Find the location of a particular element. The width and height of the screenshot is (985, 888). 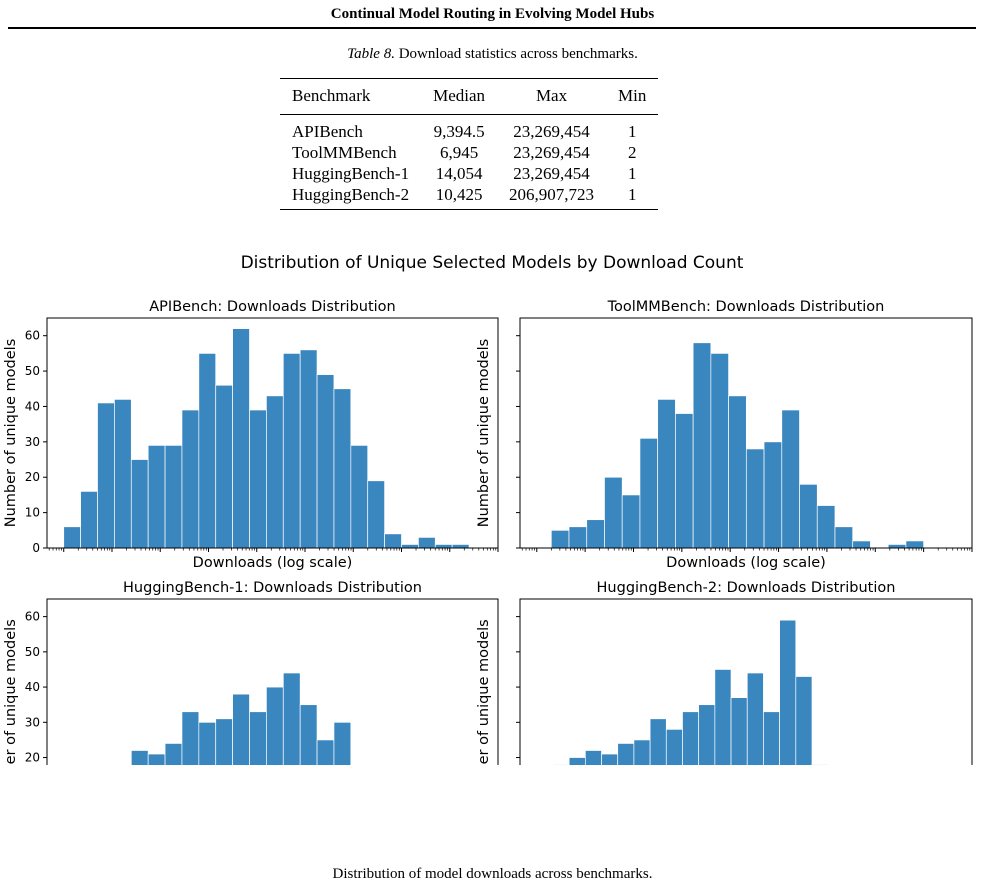

table-row: HuggingBench-1 14,054 23,269,454 1 is located at coordinates (469, 173).